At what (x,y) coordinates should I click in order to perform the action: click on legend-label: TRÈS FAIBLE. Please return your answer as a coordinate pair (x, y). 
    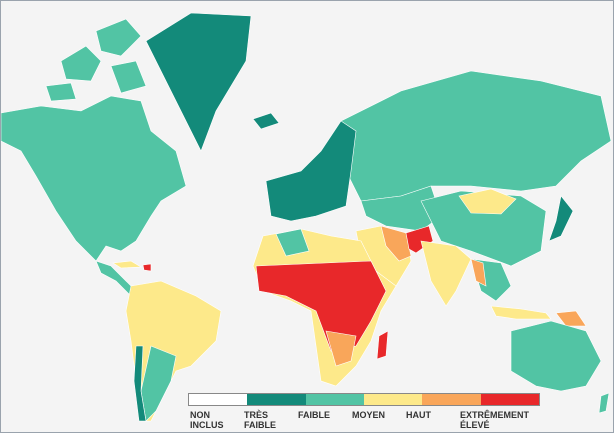
    Looking at the image, I should click on (260, 420).